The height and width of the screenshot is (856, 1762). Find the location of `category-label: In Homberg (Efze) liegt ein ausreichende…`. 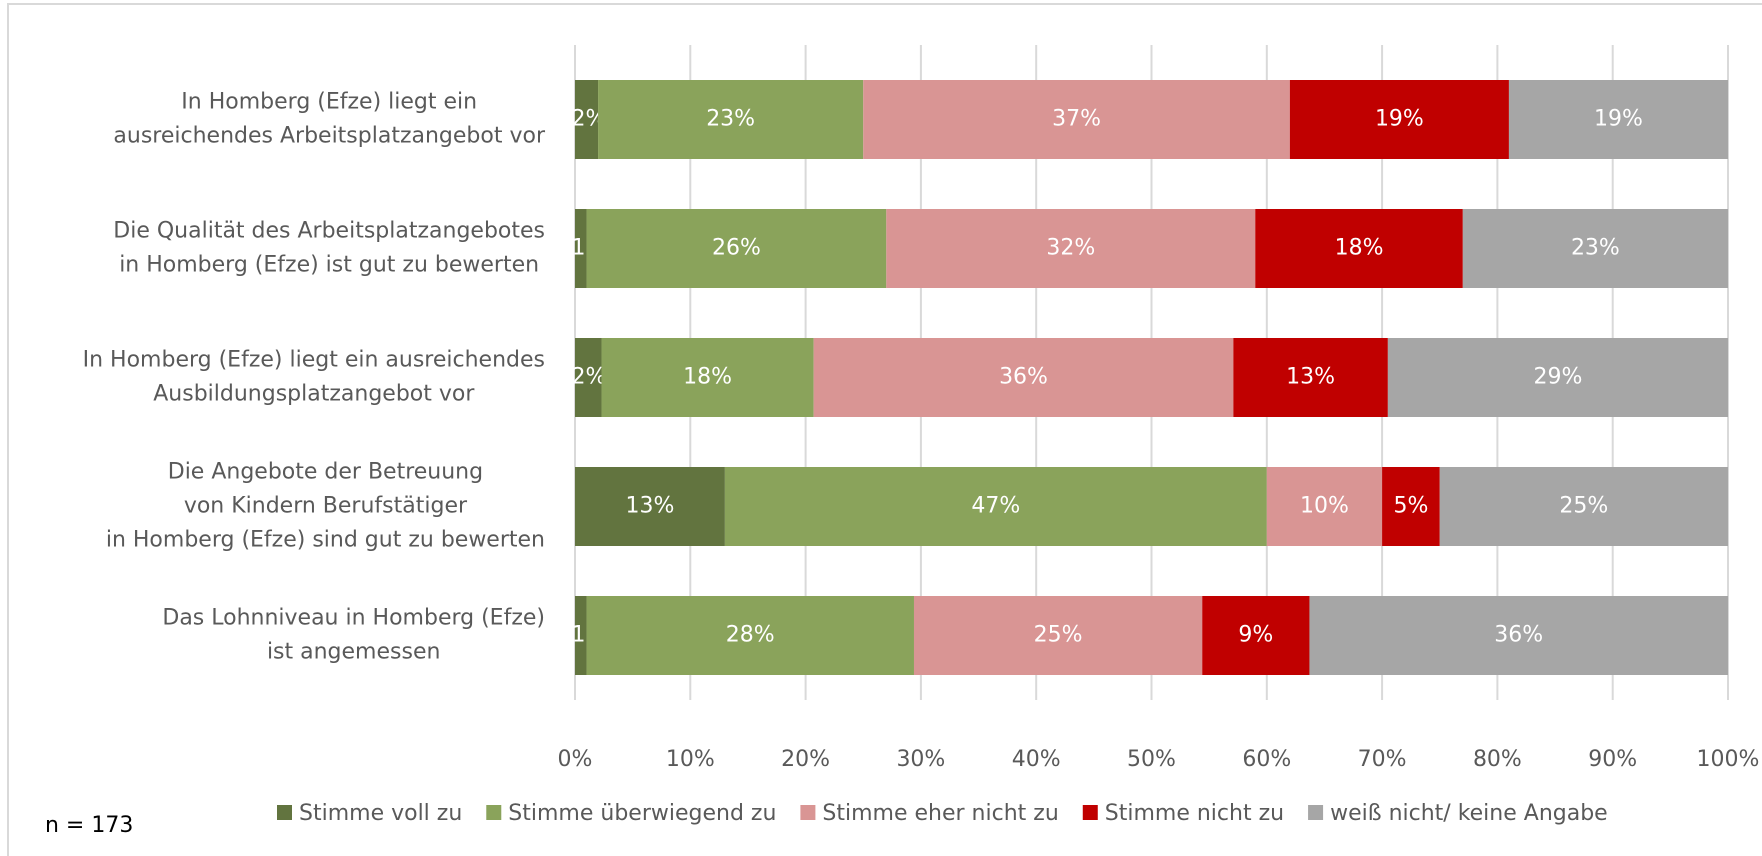

category-label: In Homberg (Efze) liegt ein ausreichende… is located at coordinates (314, 377).